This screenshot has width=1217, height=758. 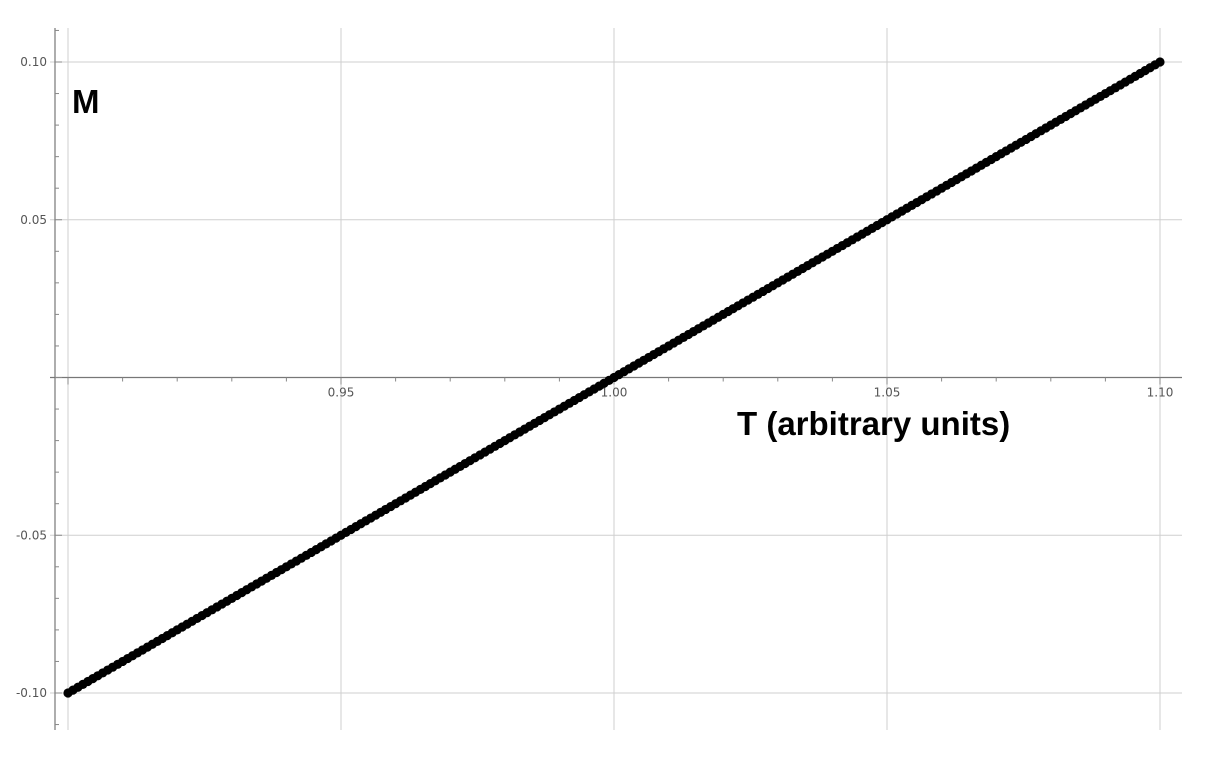 What do you see at coordinates (873, 423) in the screenshot?
I see `x-axis-label: T (arbitrary units)` at bounding box center [873, 423].